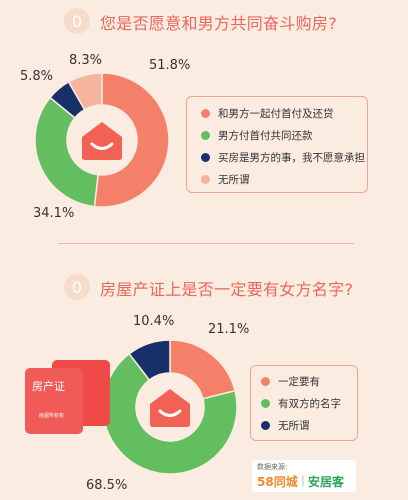 The width and height of the screenshot is (408, 500). What do you see at coordinates (326, 482) in the screenshot?
I see `brand-anjuke-logo: 安居客` at bounding box center [326, 482].